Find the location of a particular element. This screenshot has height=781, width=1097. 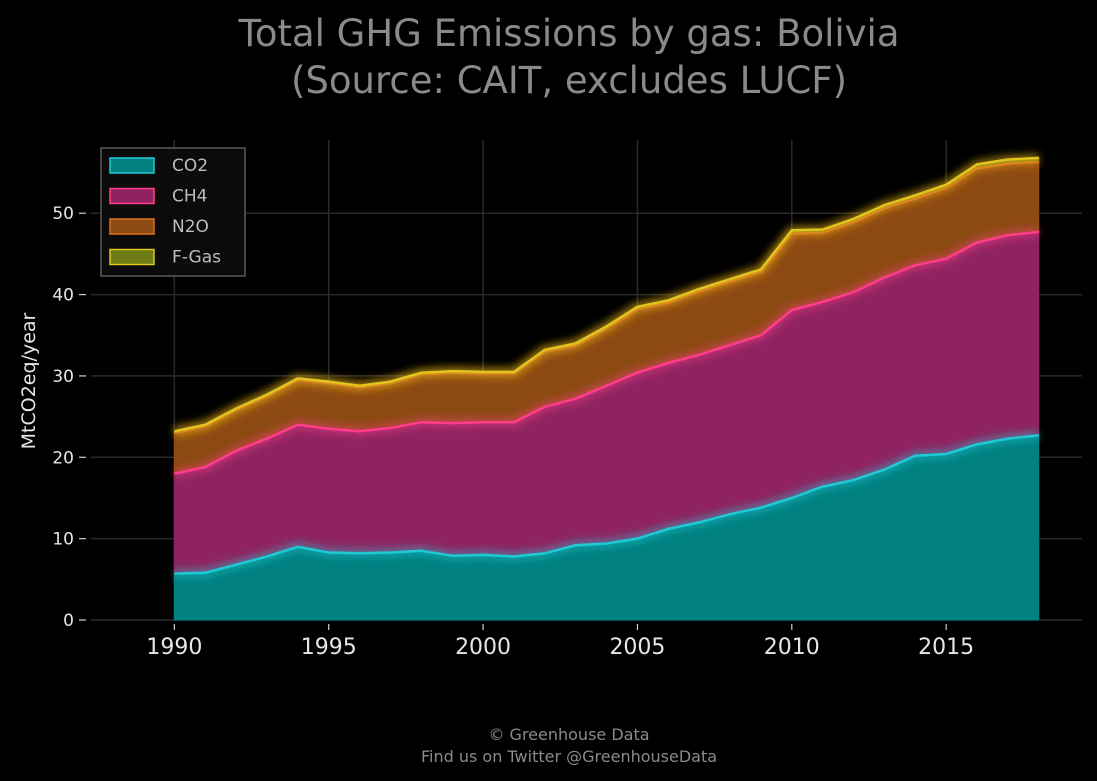

x-tick-label-2000: 2000 is located at coordinates (483, 647).